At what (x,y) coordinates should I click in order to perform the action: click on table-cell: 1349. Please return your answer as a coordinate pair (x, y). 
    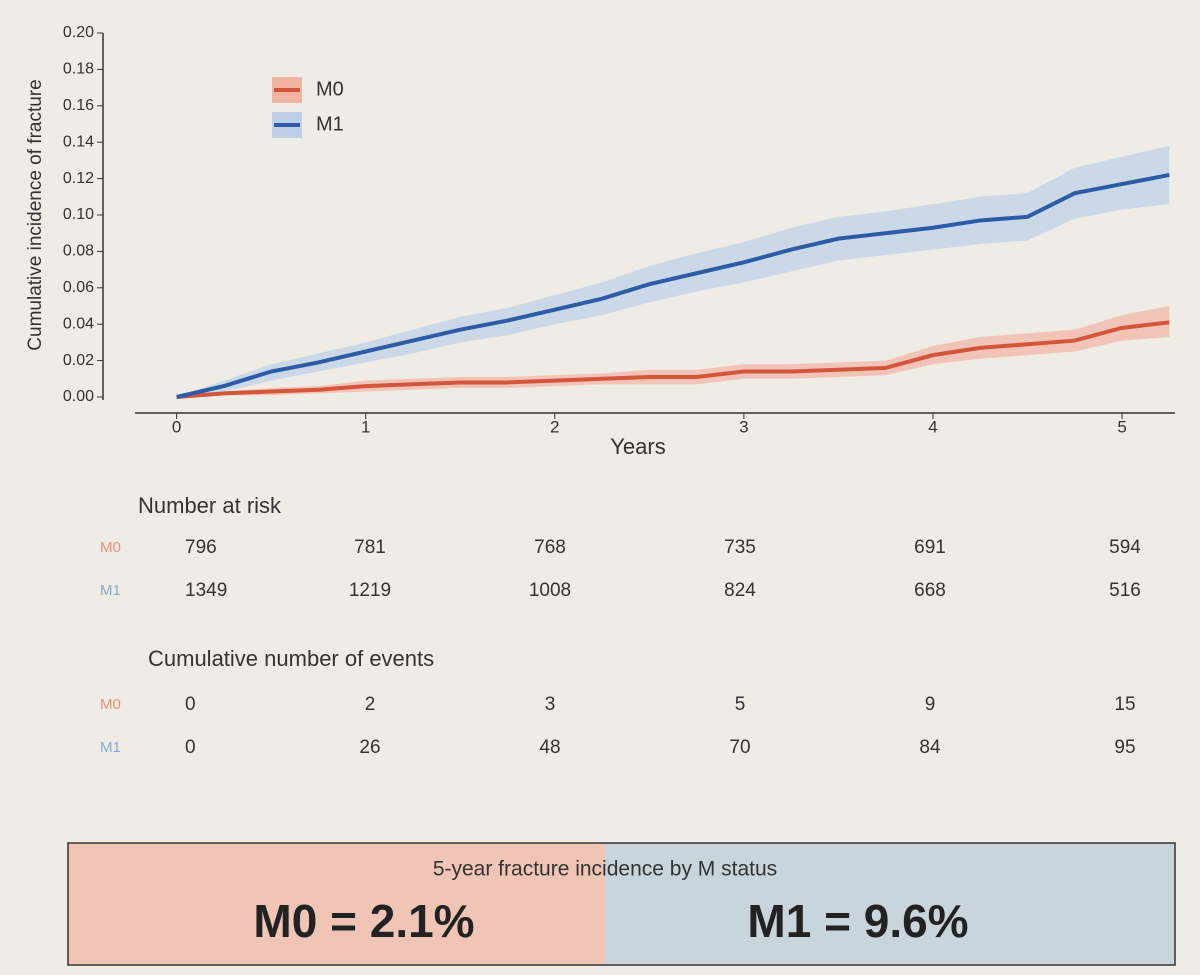
    Looking at the image, I should click on (206, 590).